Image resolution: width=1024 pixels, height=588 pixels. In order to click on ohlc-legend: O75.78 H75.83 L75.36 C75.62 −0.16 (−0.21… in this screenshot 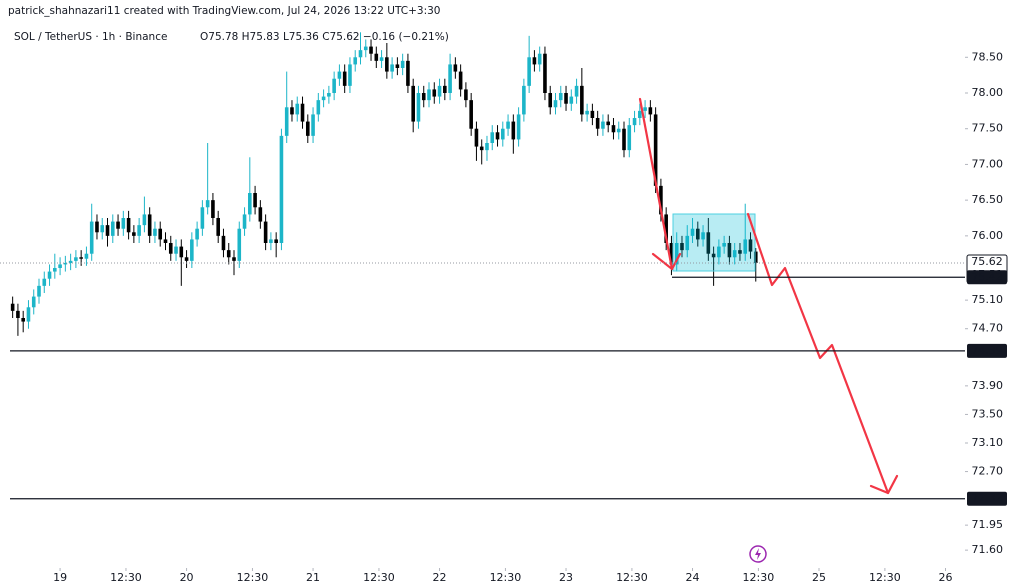, I will do `click(324, 37)`.